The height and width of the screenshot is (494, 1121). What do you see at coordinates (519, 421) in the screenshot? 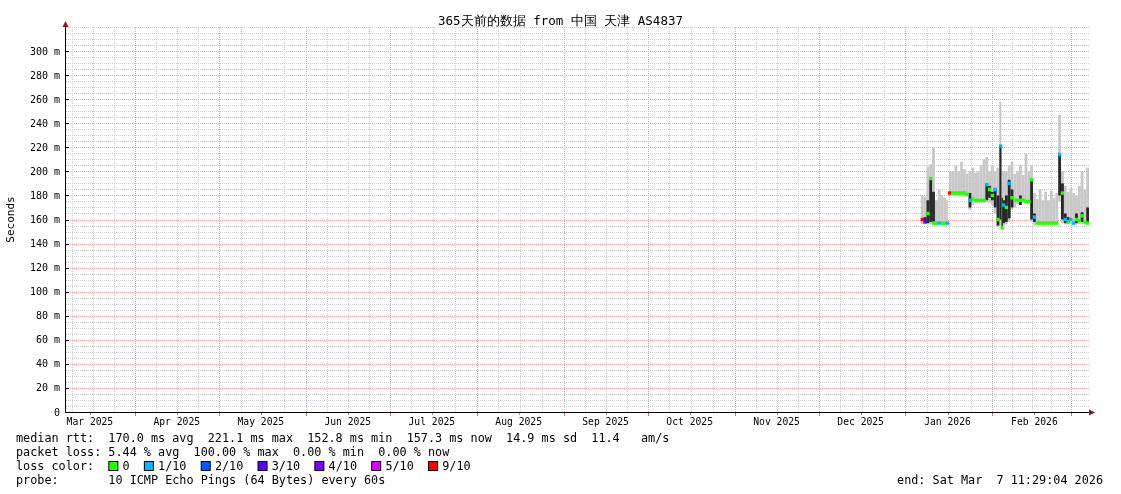
I see `x-tick-label: Aug 2025` at bounding box center [519, 421].